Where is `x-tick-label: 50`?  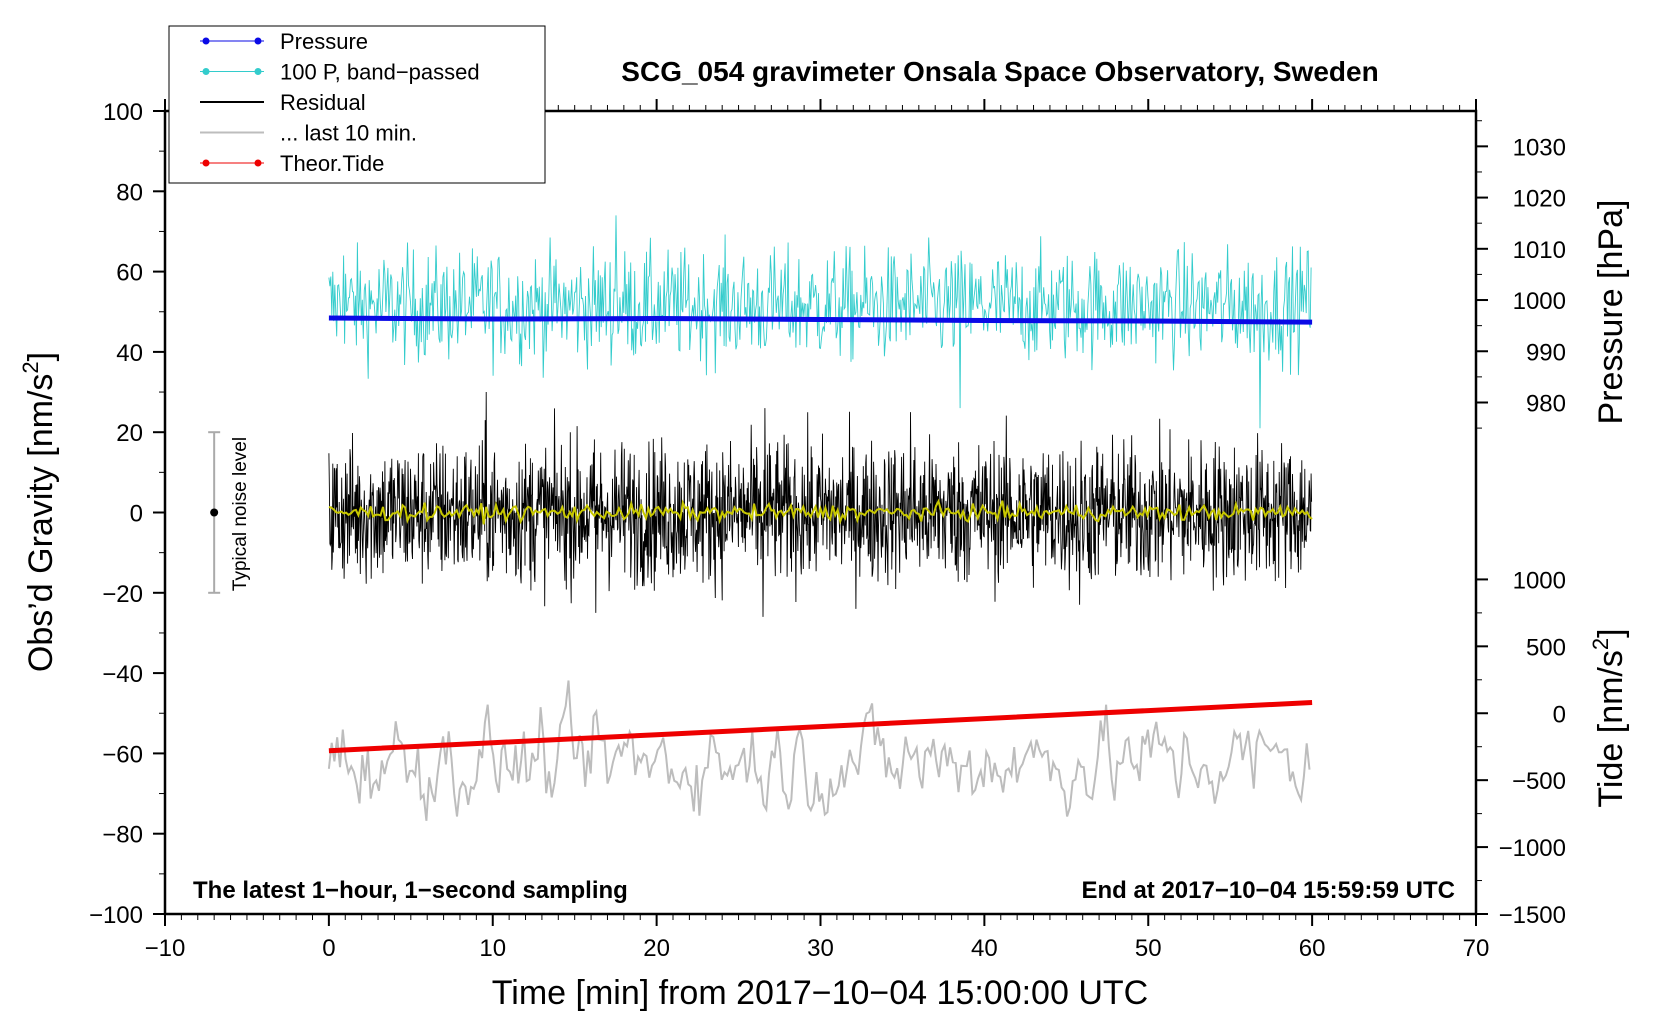
x-tick-label: 50 is located at coordinates (1148, 948).